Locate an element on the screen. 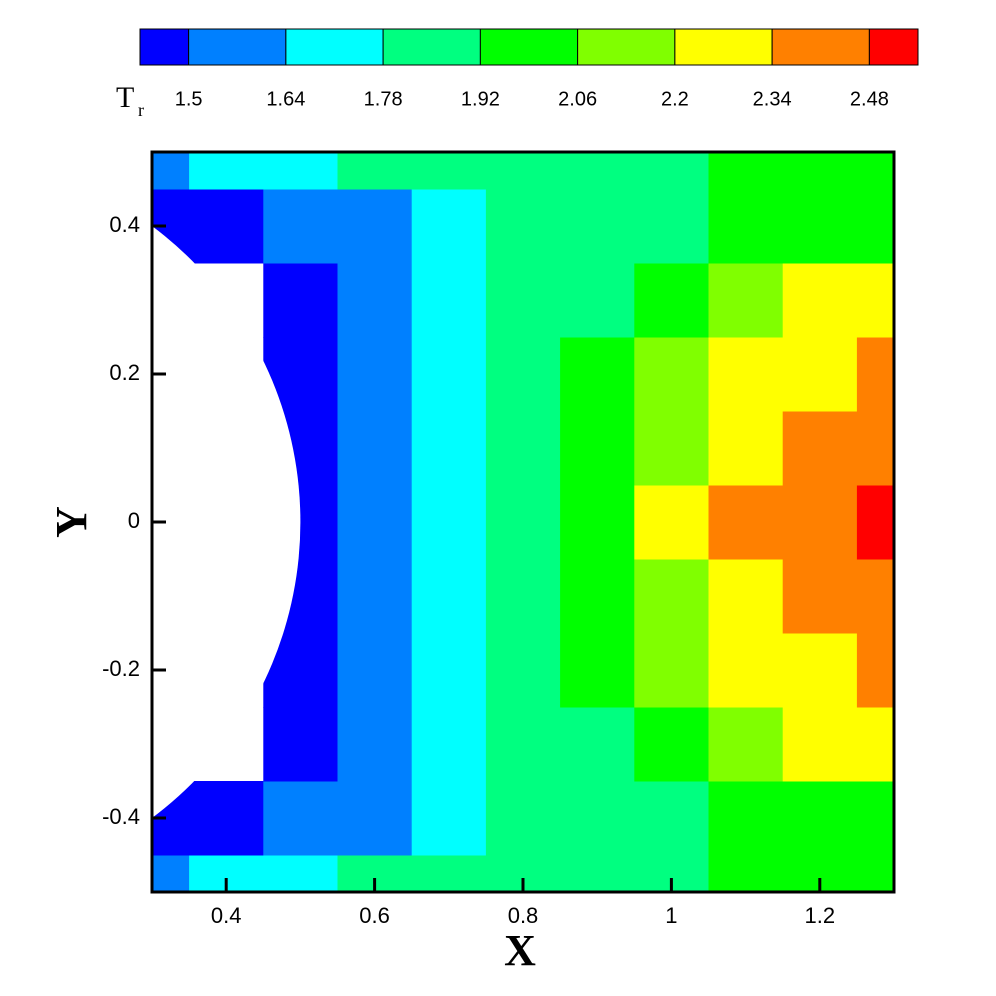  x-tick-label: 0.8 is located at coordinates (523, 915).